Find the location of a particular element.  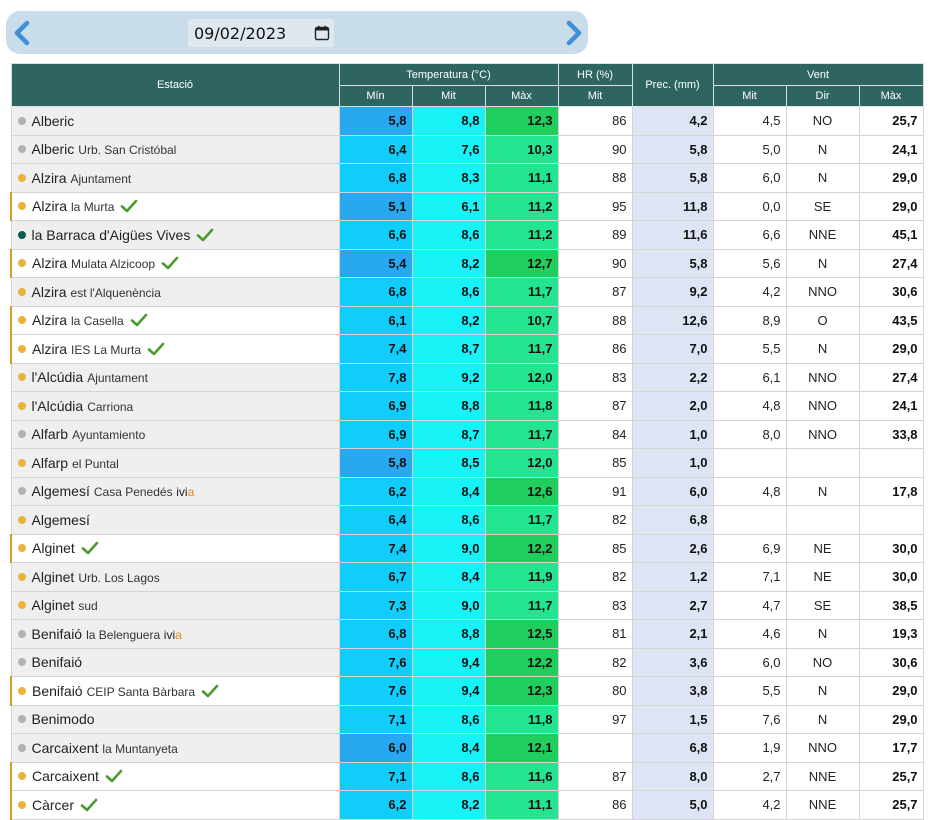

station-cell: Benifaió is located at coordinates (175, 662).